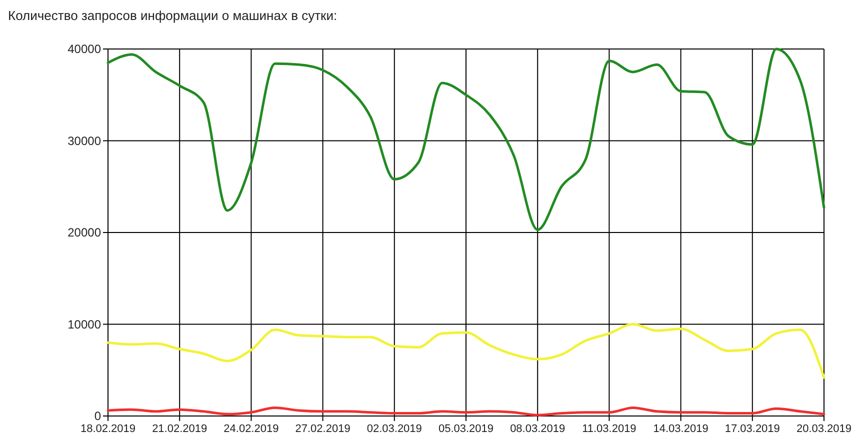 This screenshot has width=857, height=444. What do you see at coordinates (98, 416) in the screenshot?
I see `y-tick-label: 0` at bounding box center [98, 416].